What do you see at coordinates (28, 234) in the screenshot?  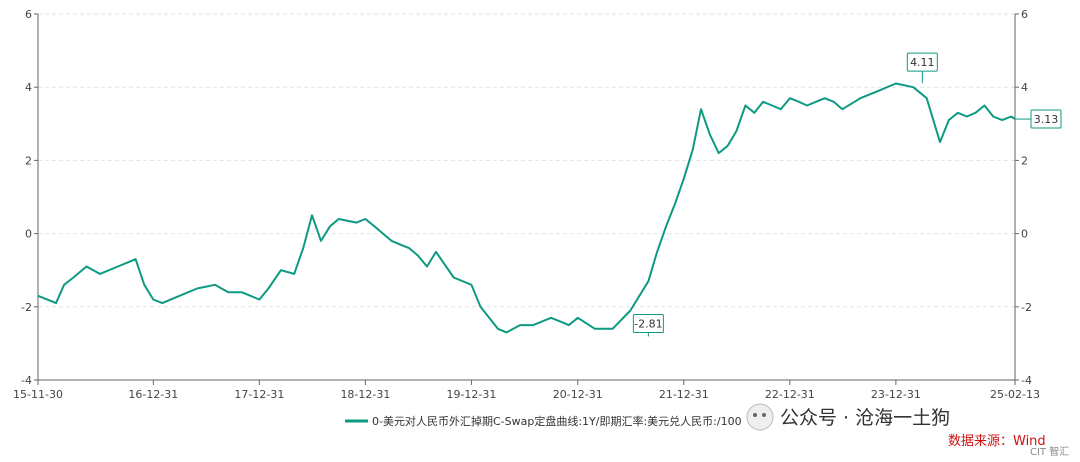 I see `y-tick-label-left: 0` at bounding box center [28, 234].